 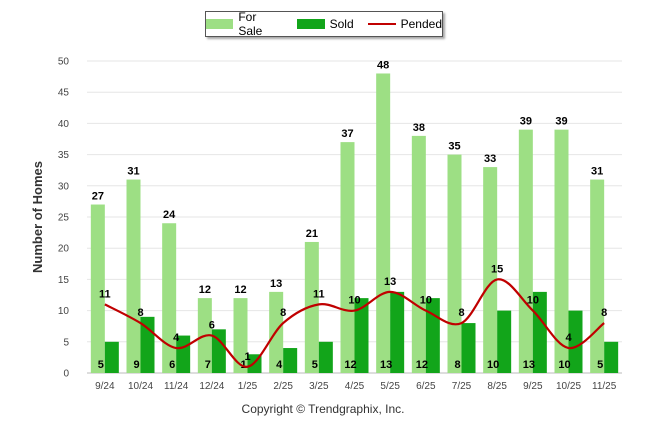 What do you see at coordinates (172, 365) in the screenshot?
I see `data-label-sold: 6` at bounding box center [172, 365].